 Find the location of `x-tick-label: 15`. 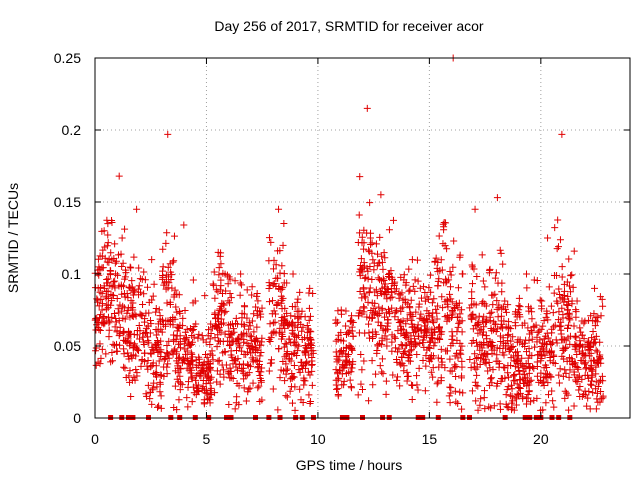

x-tick-label: 15 is located at coordinates (430, 439).